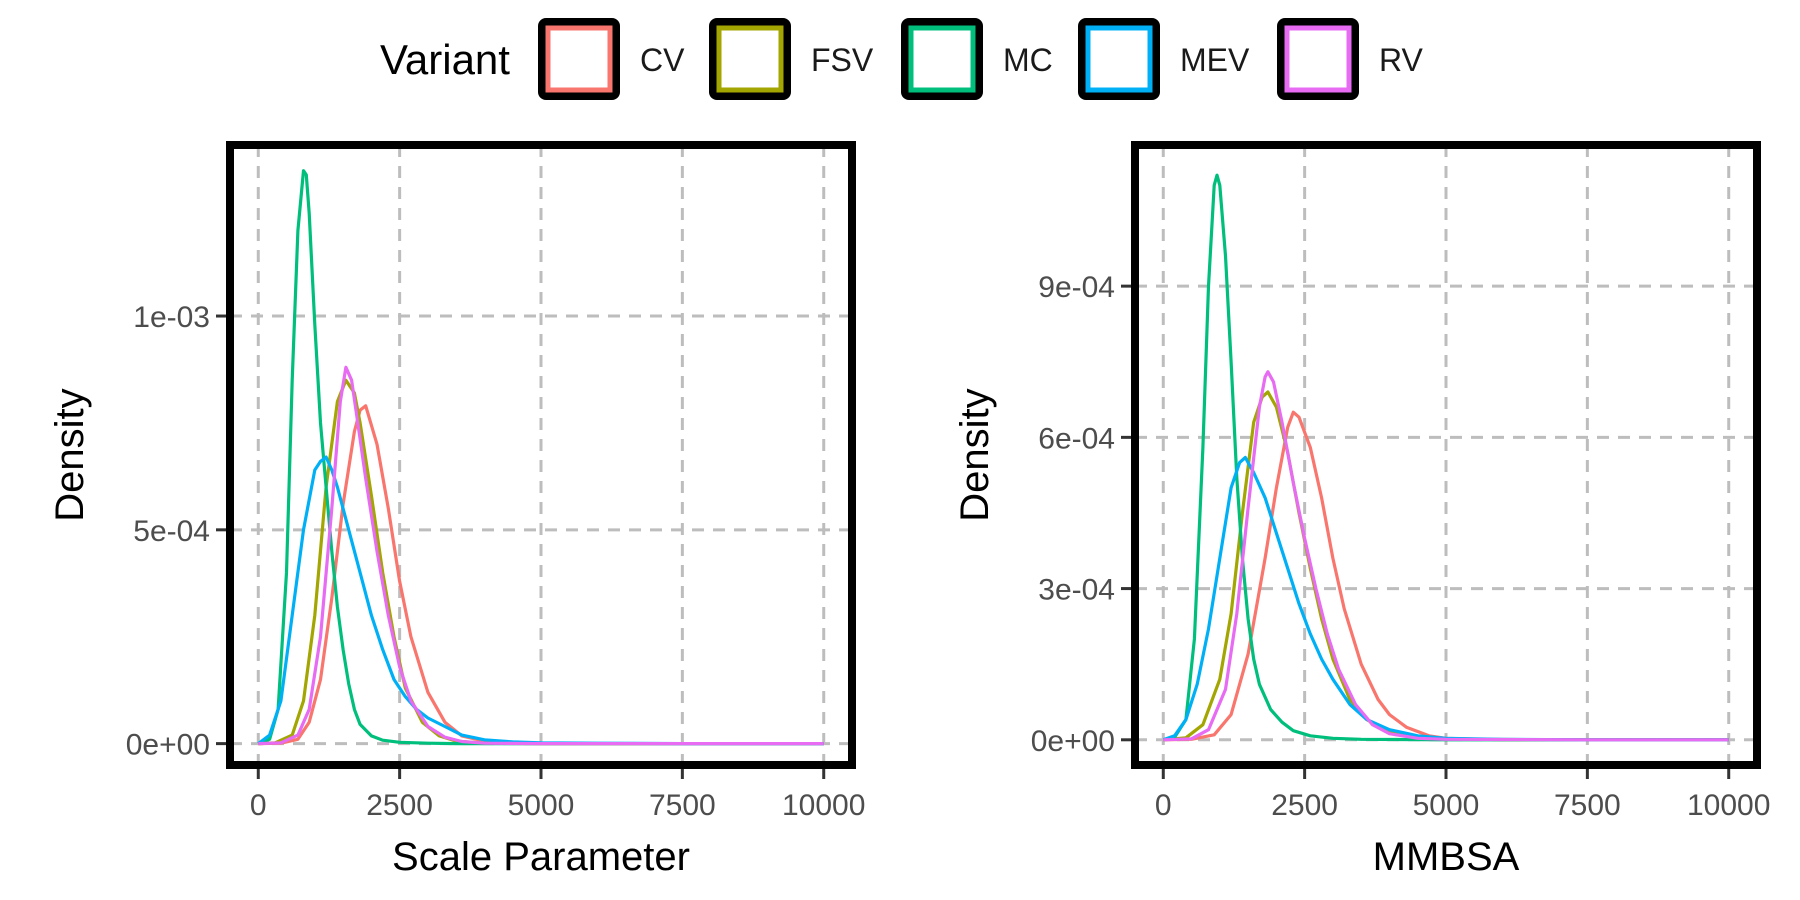 The width and height of the screenshot is (1800, 900). I want to click on y-tick-label: 3e-04, so click(1076, 590).